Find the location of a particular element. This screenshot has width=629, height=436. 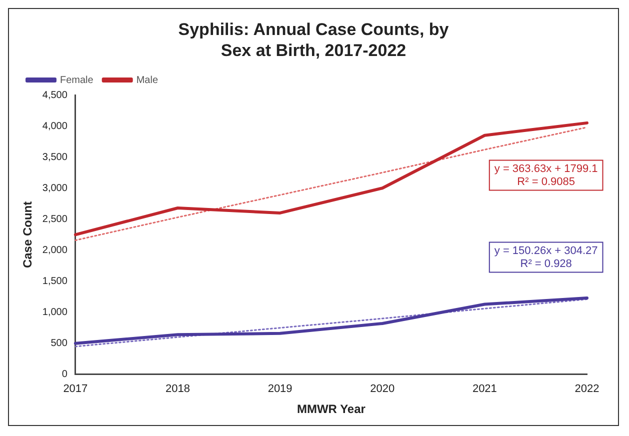

y-tick-label: 3,000 is located at coordinates (55, 188).